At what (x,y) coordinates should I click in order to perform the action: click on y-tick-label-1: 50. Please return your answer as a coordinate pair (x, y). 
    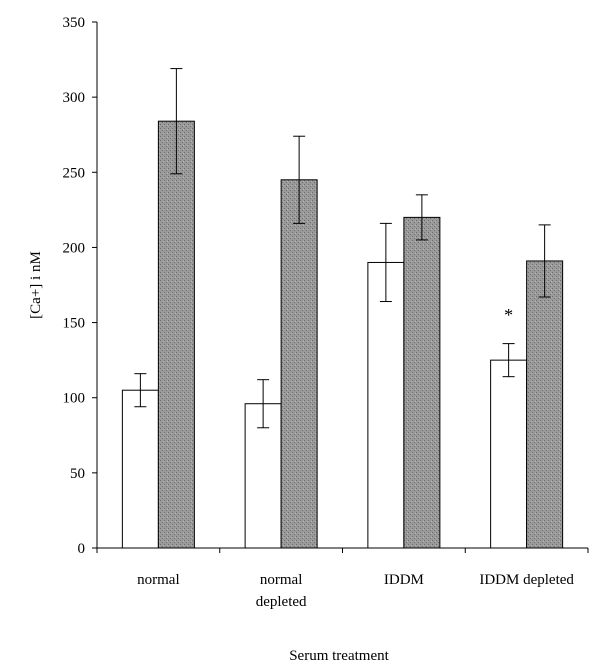
    Looking at the image, I should click on (77, 474).